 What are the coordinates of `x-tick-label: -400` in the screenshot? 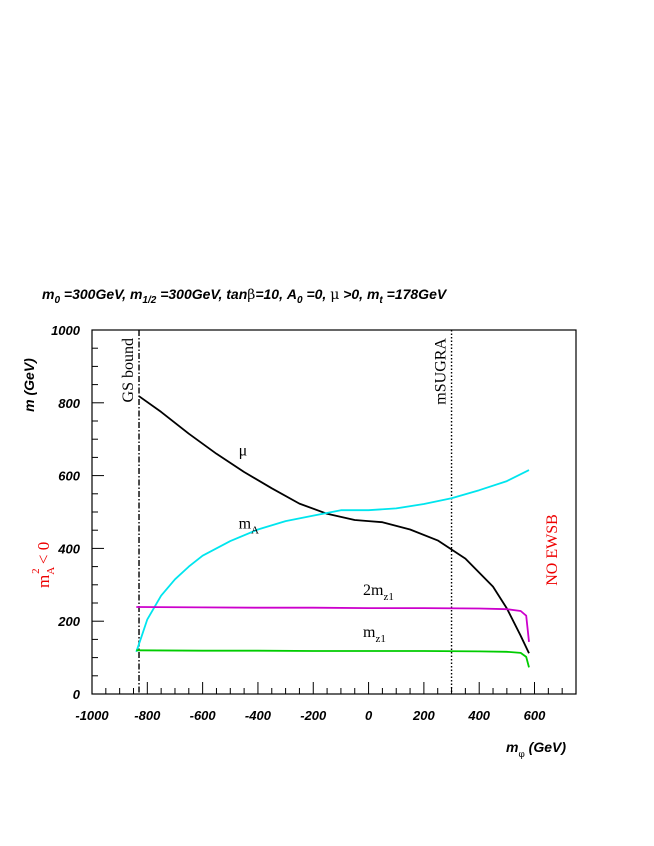 It's located at (258, 715).